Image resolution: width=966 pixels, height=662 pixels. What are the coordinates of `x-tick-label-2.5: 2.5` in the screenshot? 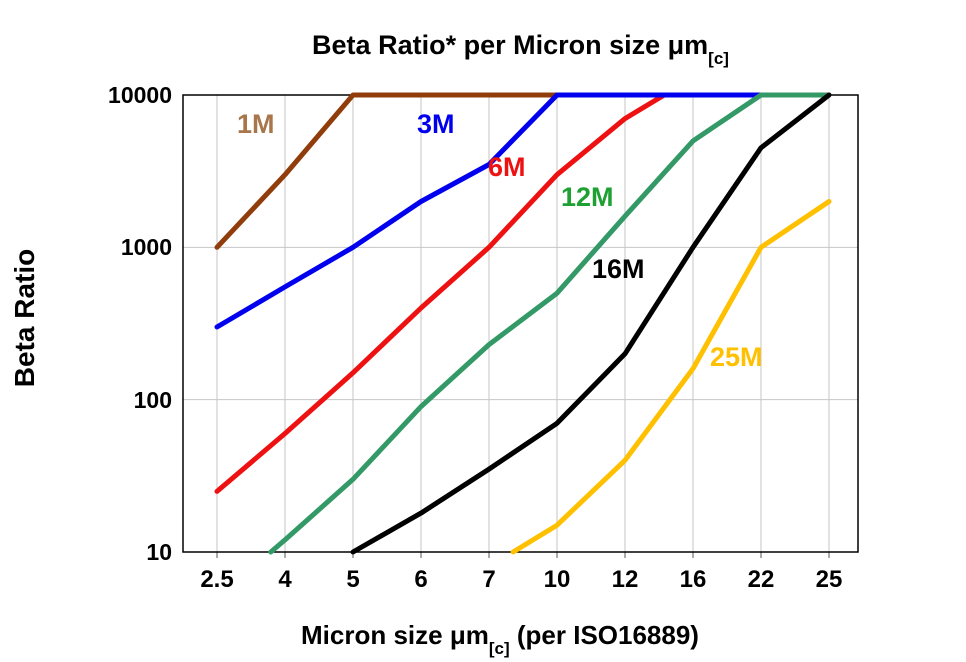 It's located at (217, 579).